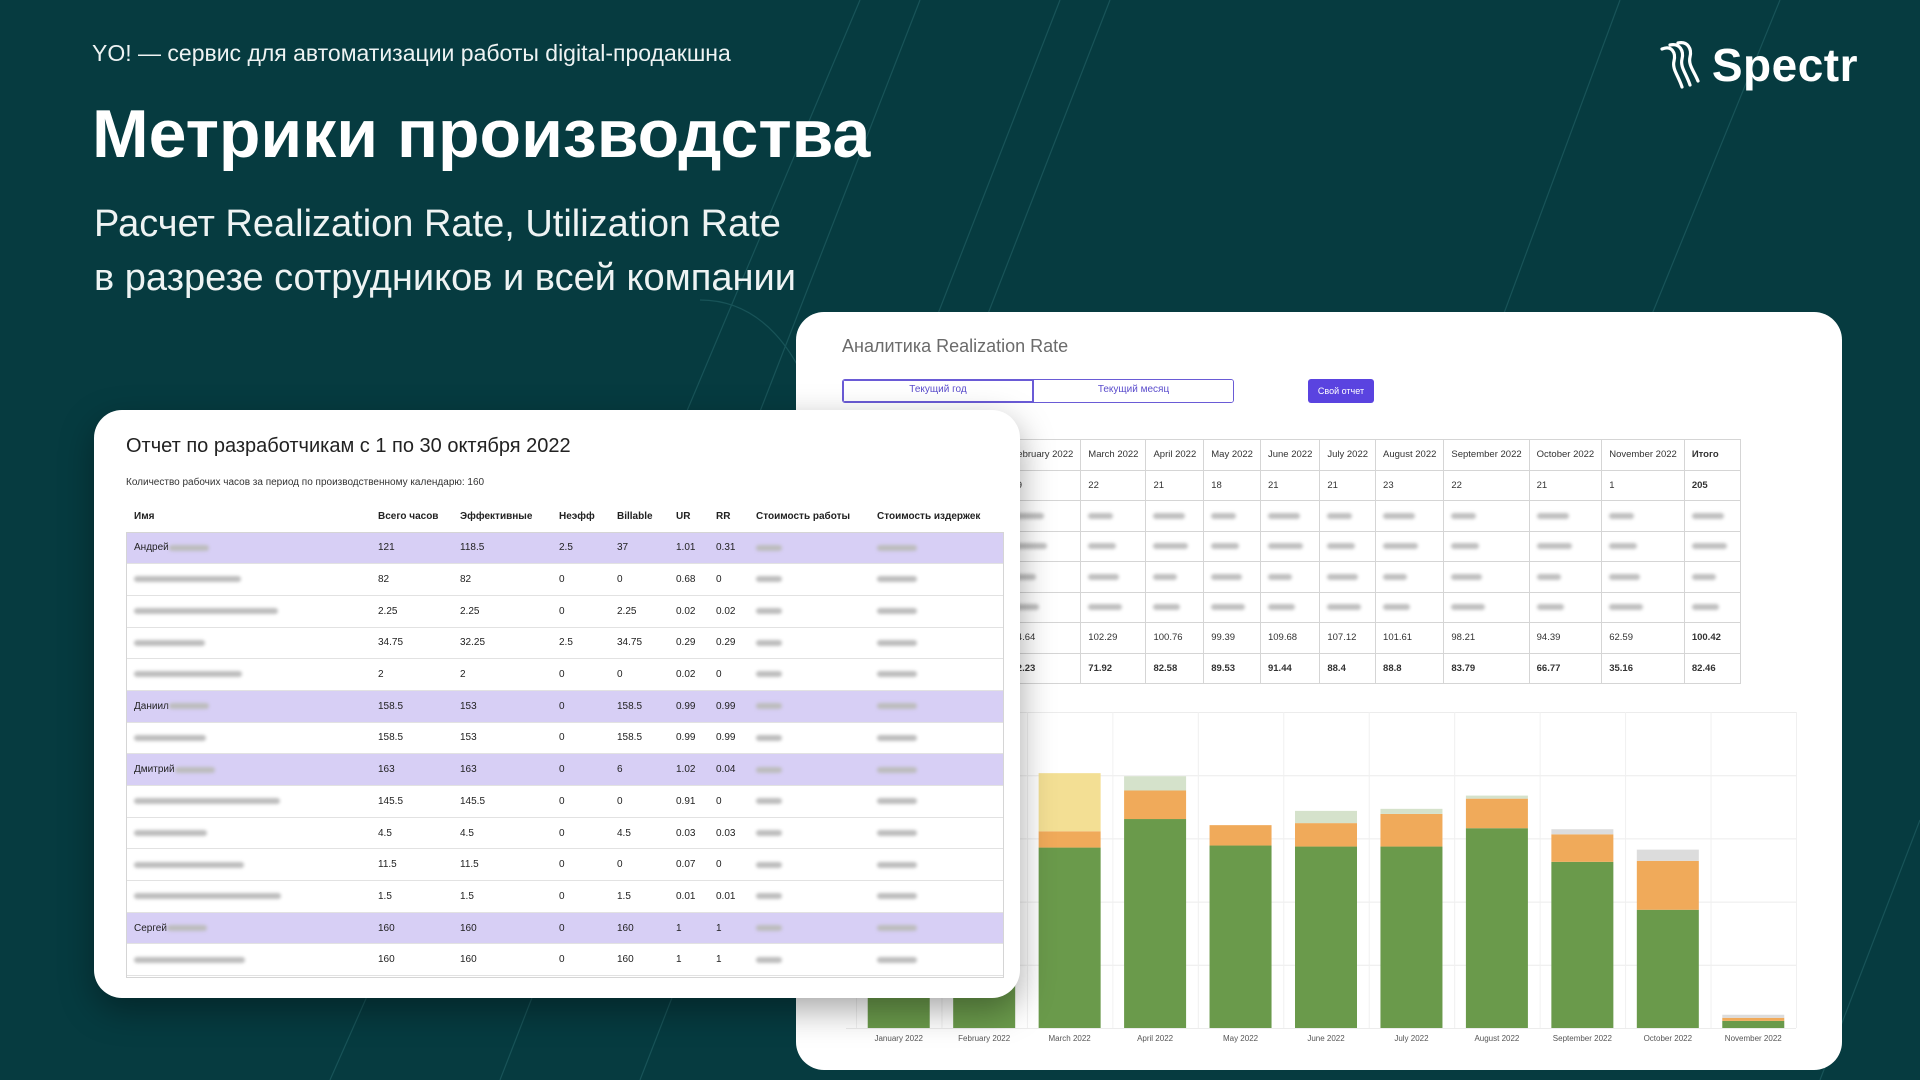 This screenshot has height=1080, width=1920. Describe the element at coordinates (411, 548) in the screenshot. I see `table-cell: 121` at that location.